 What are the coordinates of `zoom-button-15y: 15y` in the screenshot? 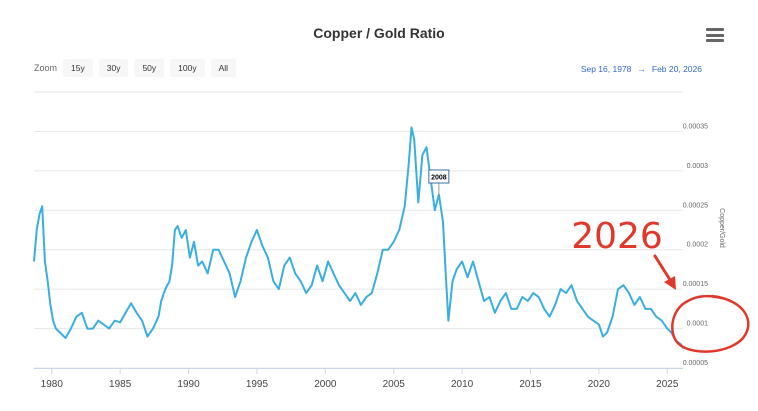 It's located at (78, 68).